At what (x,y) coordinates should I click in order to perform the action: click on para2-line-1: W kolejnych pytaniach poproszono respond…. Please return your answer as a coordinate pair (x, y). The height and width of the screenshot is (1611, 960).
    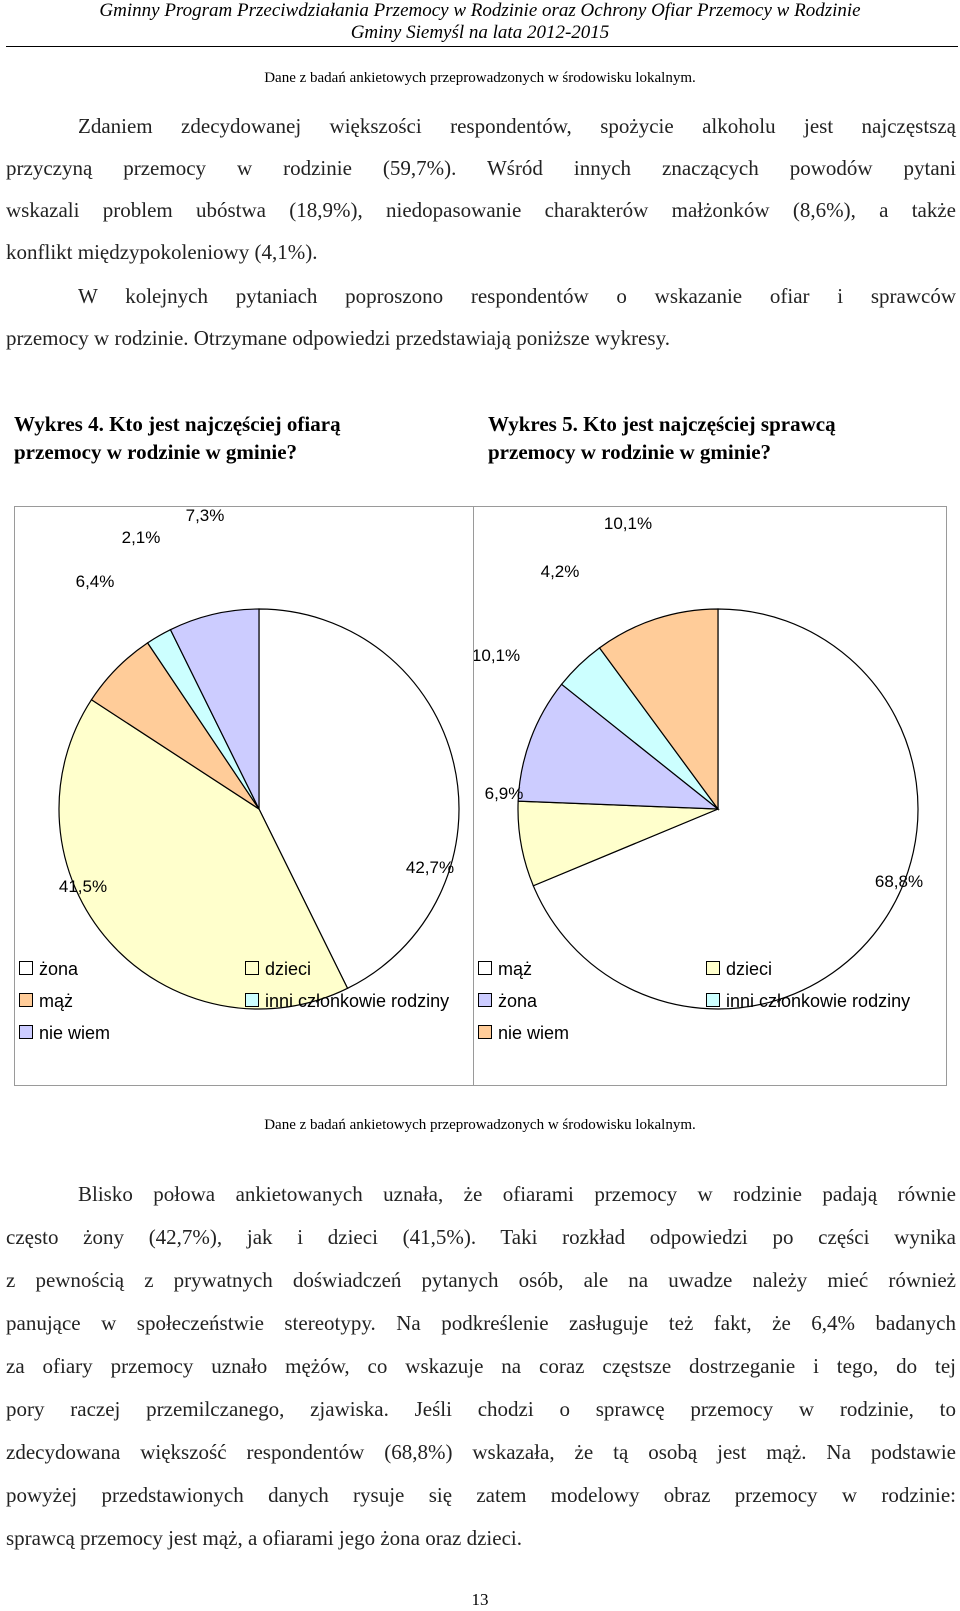
    Looking at the image, I should click on (517, 296).